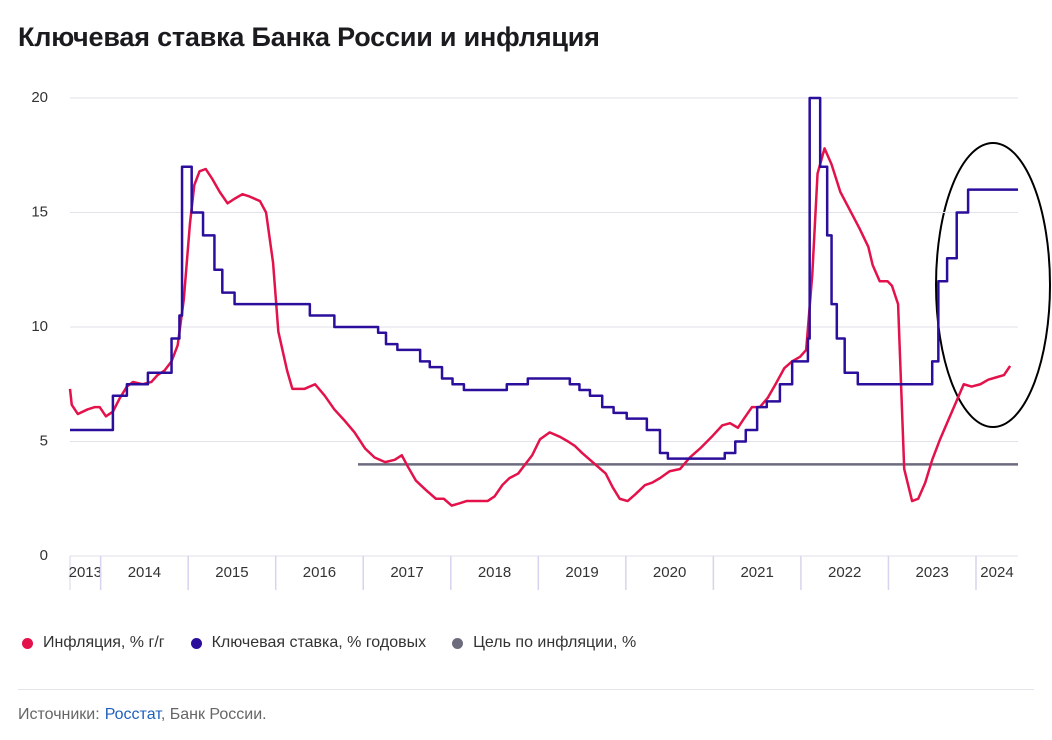  What do you see at coordinates (132, 714) in the screenshot?
I see `source-link: Росстат` at bounding box center [132, 714].